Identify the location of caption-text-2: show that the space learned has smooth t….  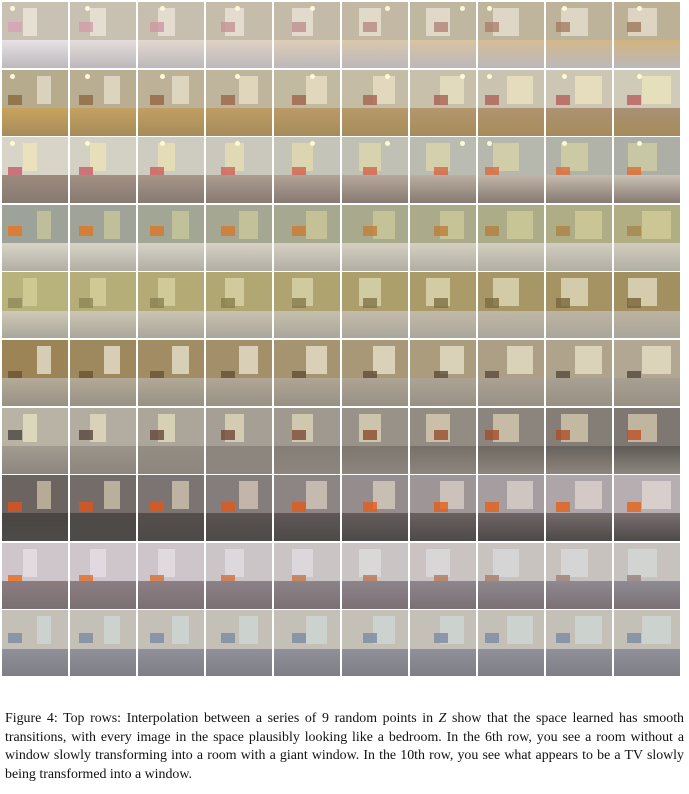
(344, 746).